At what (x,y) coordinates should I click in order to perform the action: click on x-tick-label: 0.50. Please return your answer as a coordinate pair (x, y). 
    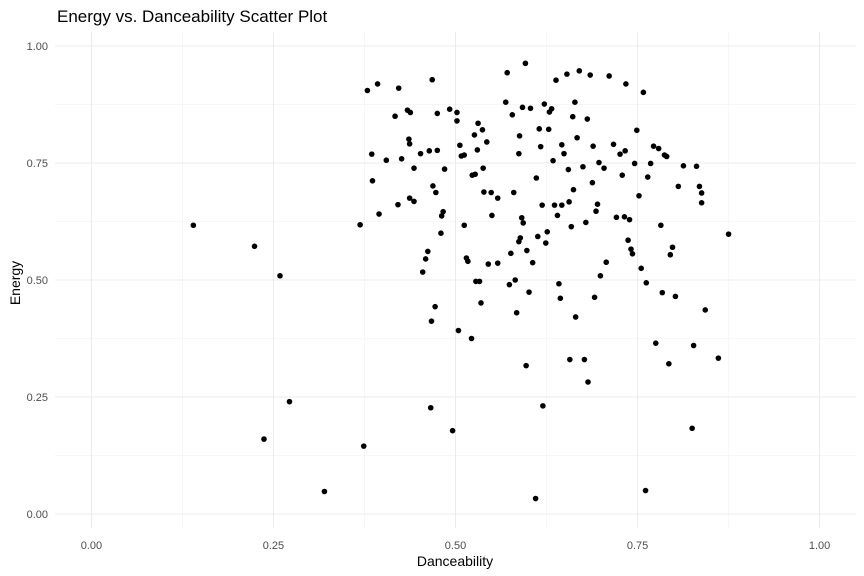
    Looking at the image, I should click on (455, 546).